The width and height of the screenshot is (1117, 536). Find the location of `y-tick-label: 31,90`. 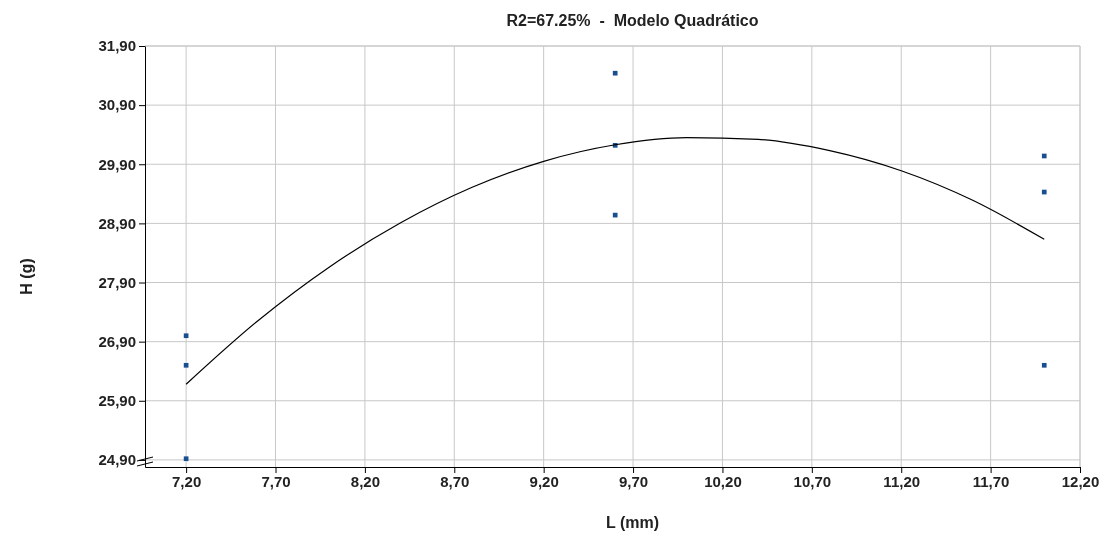

y-tick-label: 31,90 is located at coordinates (117, 46).